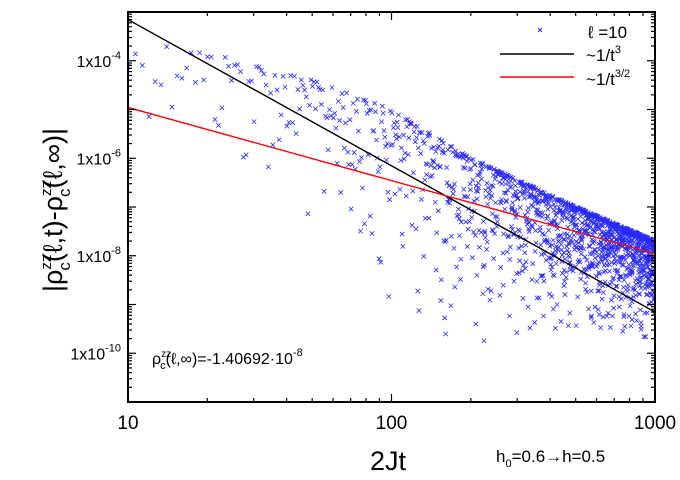 Image resolution: width=680 pixels, height=480 pixels. What do you see at coordinates (99, 60) in the screenshot?
I see `y-tick-label: 1x10⁻⁴` at bounding box center [99, 60].